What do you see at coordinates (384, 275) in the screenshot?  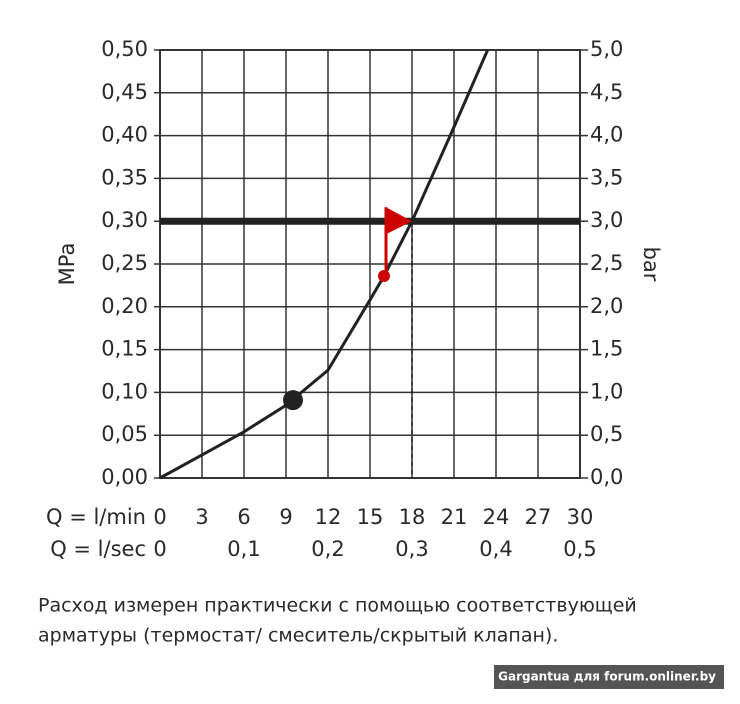 I see `red-point` at bounding box center [384, 275].